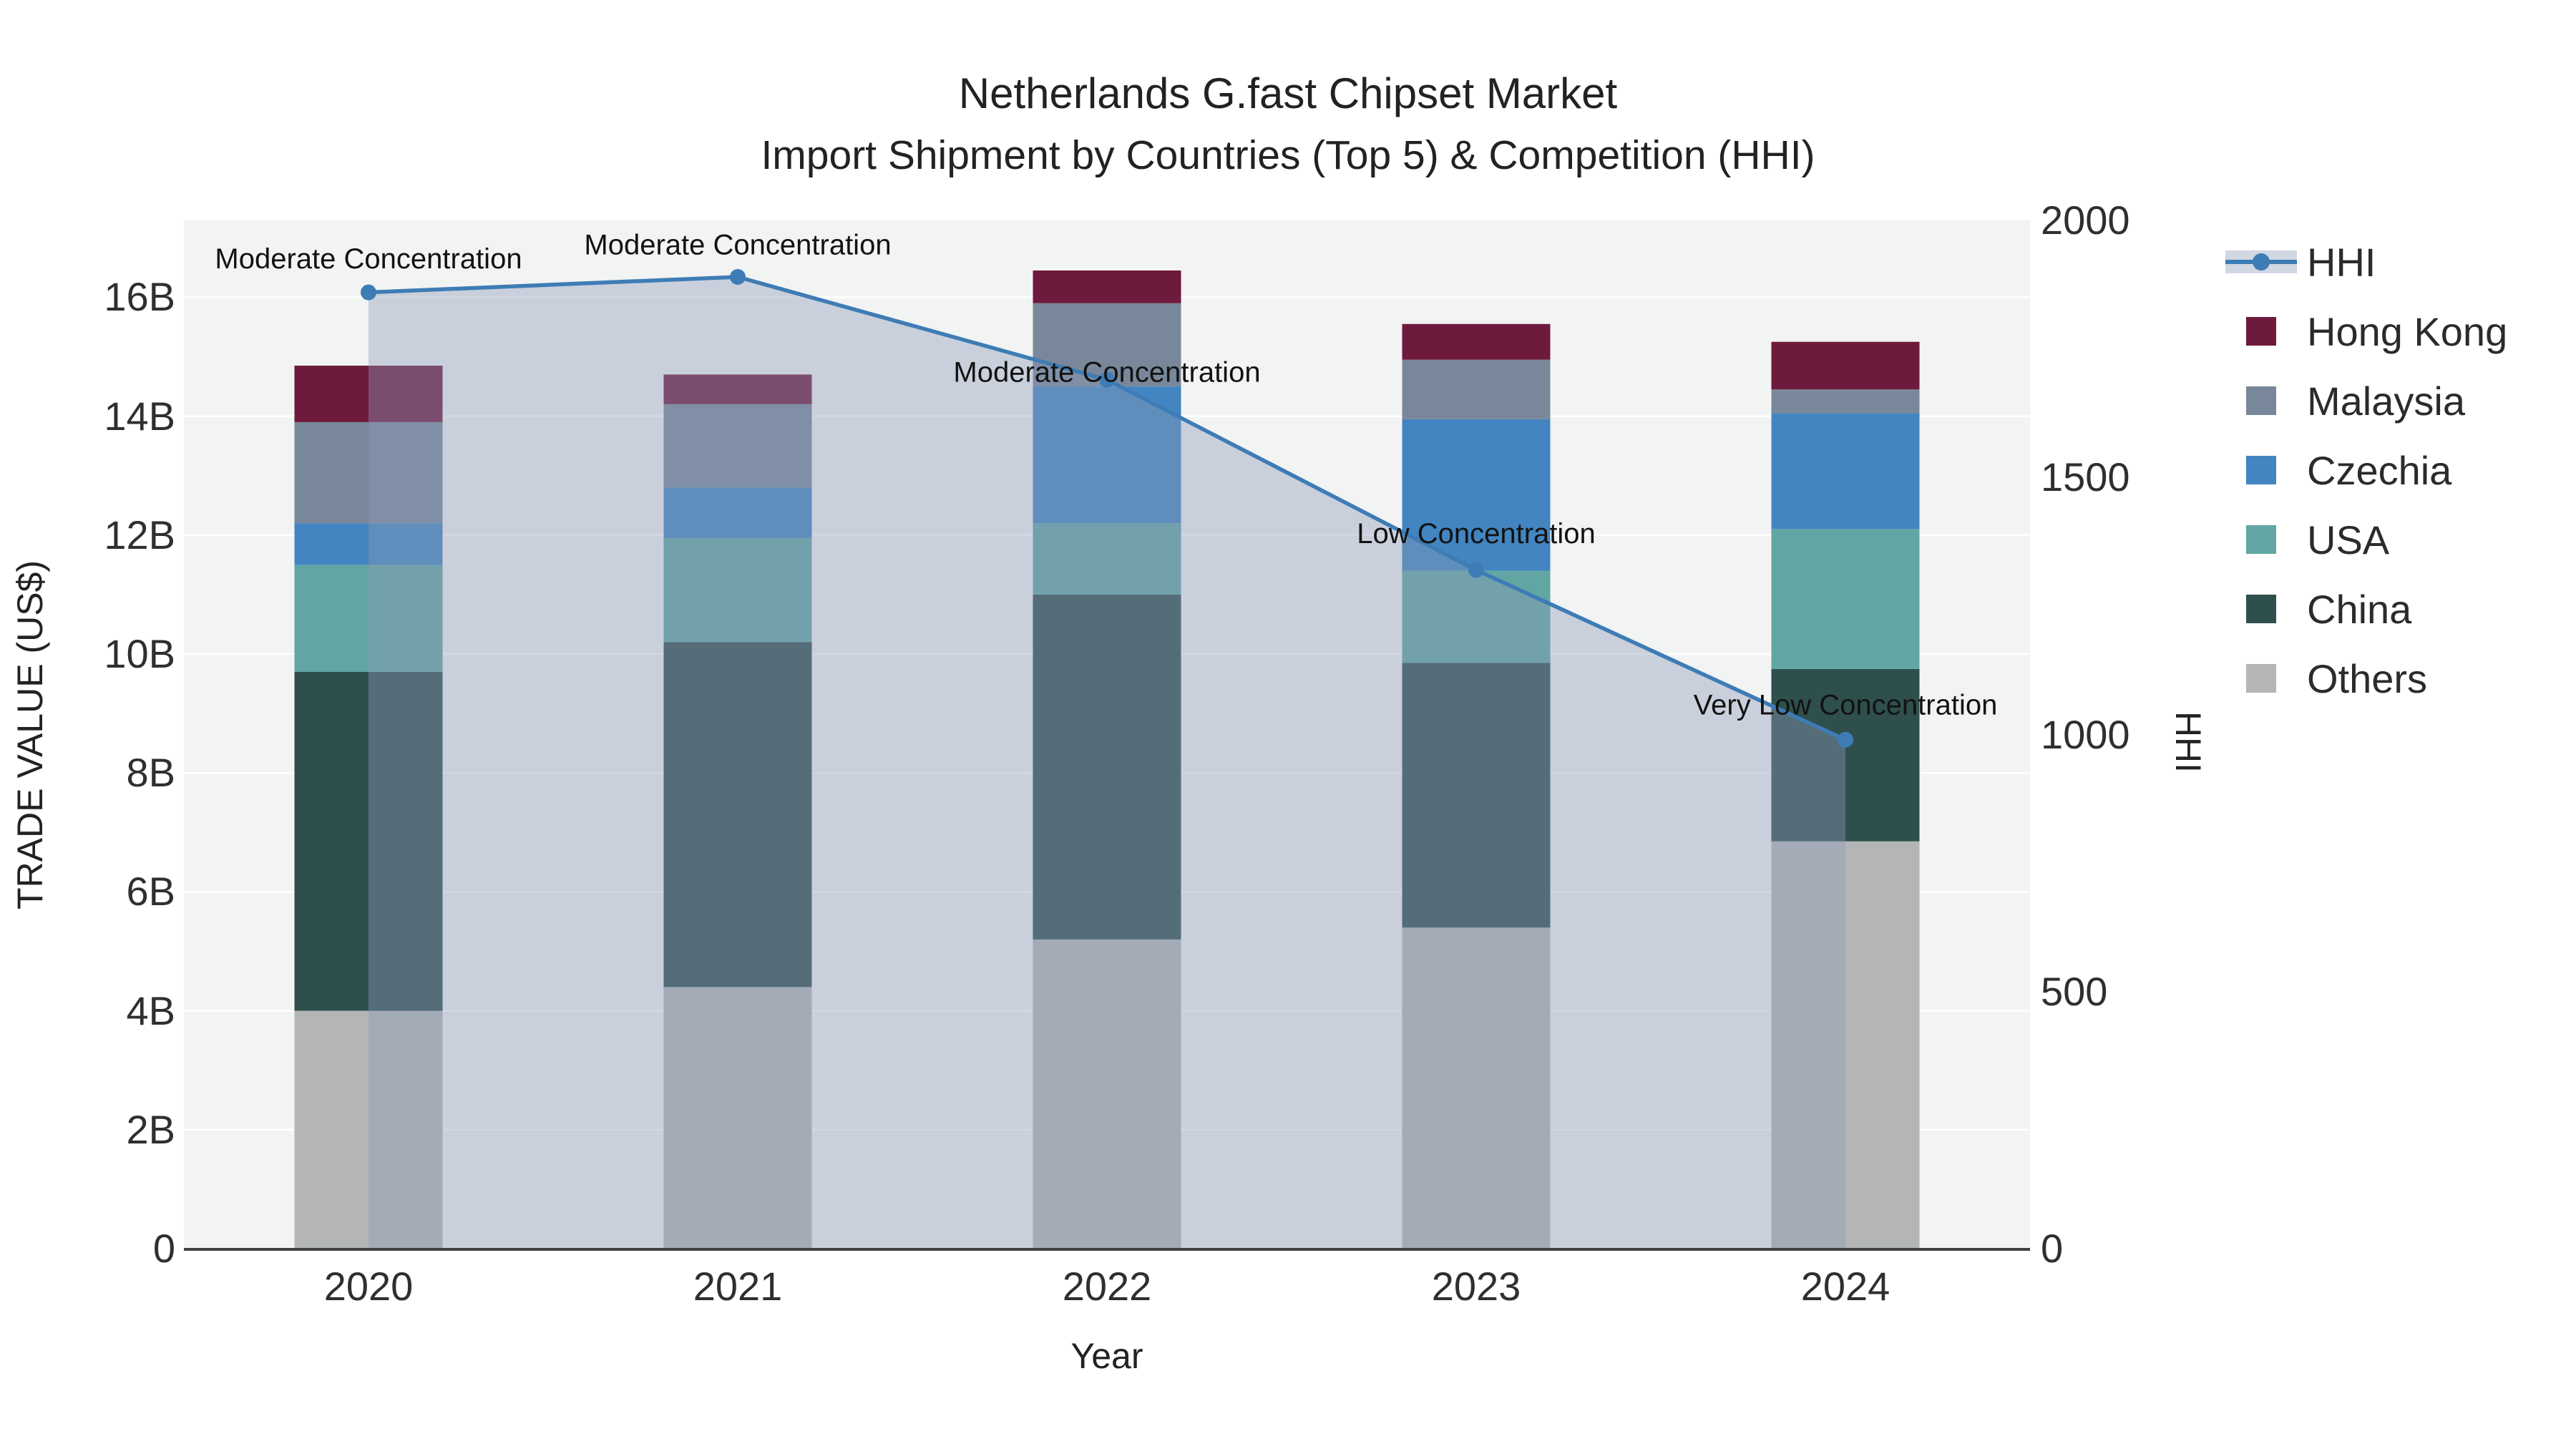 This screenshot has height=1449, width=2576. What do you see at coordinates (2395, 539) in the screenshot?
I see `legend-item-usa: USA` at bounding box center [2395, 539].